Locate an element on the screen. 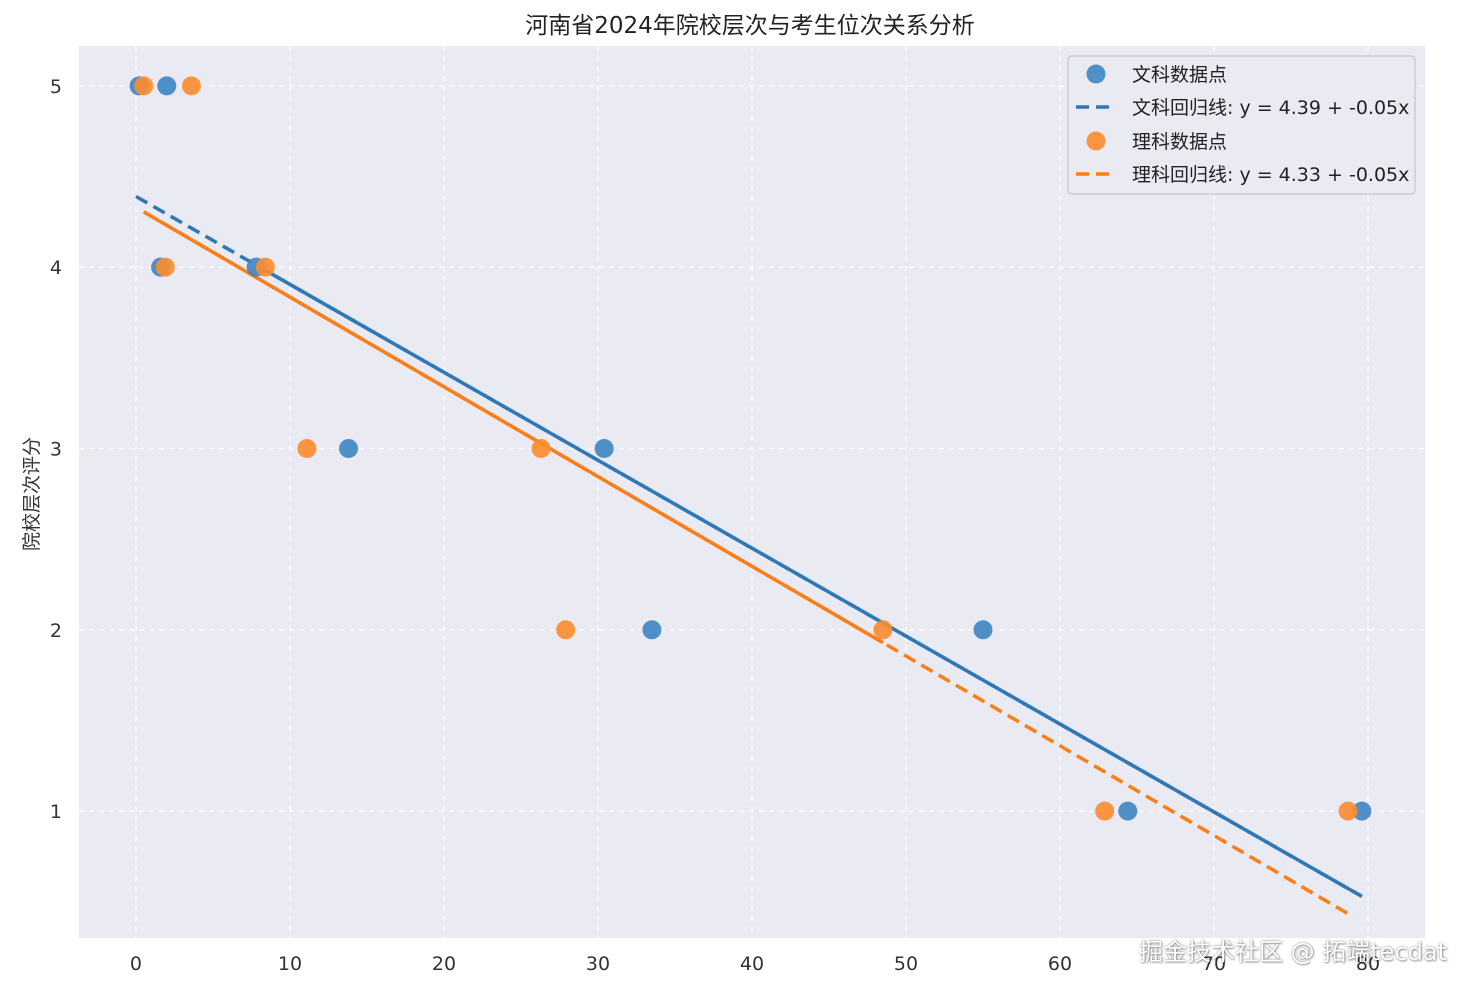 The width and height of the screenshot is (1473, 991). x-tick-label: 70 is located at coordinates (1214, 964).